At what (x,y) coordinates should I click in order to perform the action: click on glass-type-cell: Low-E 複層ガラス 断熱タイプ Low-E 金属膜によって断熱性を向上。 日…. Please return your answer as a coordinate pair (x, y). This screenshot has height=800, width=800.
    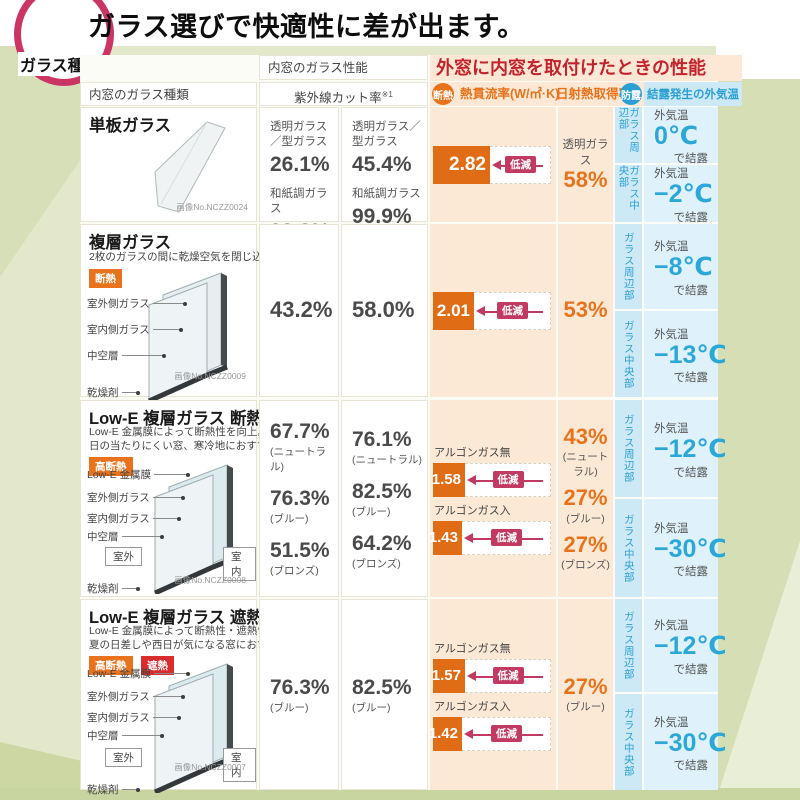
    Looking at the image, I should click on (196, 498).